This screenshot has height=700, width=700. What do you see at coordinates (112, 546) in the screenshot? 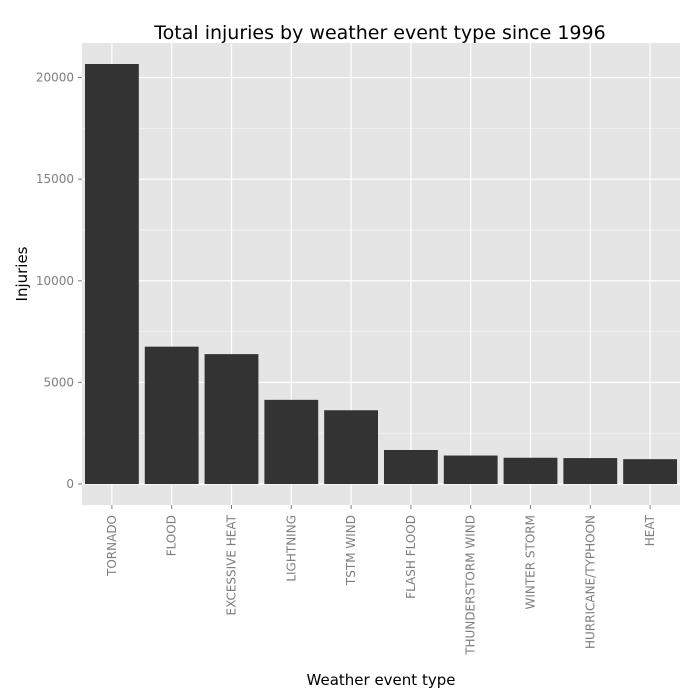
I see `x-tick-label: TORNADO` at bounding box center [112, 546].